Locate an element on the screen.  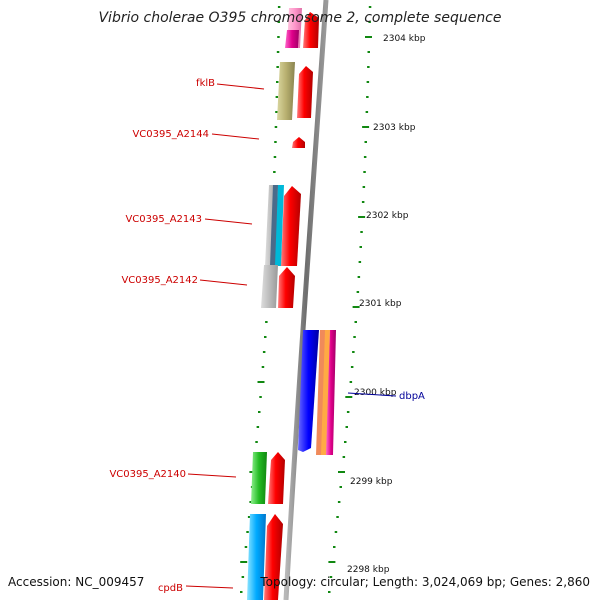
cog-block-olive is located at coordinates (286, 91).